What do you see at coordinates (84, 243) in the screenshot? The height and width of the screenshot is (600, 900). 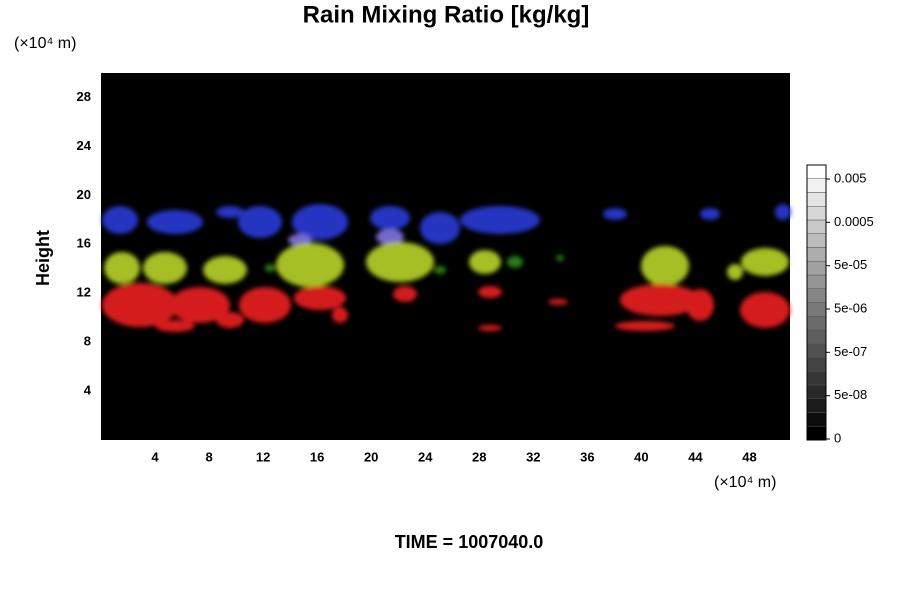 I see `y-tick-label: 16` at bounding box center [84, 243].